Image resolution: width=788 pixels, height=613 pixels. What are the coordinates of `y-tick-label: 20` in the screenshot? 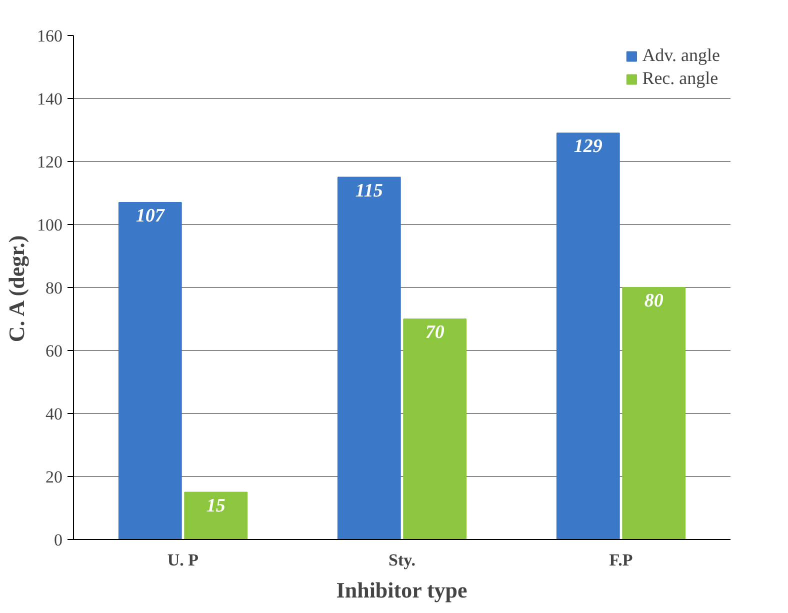 It's located at (54, 477).